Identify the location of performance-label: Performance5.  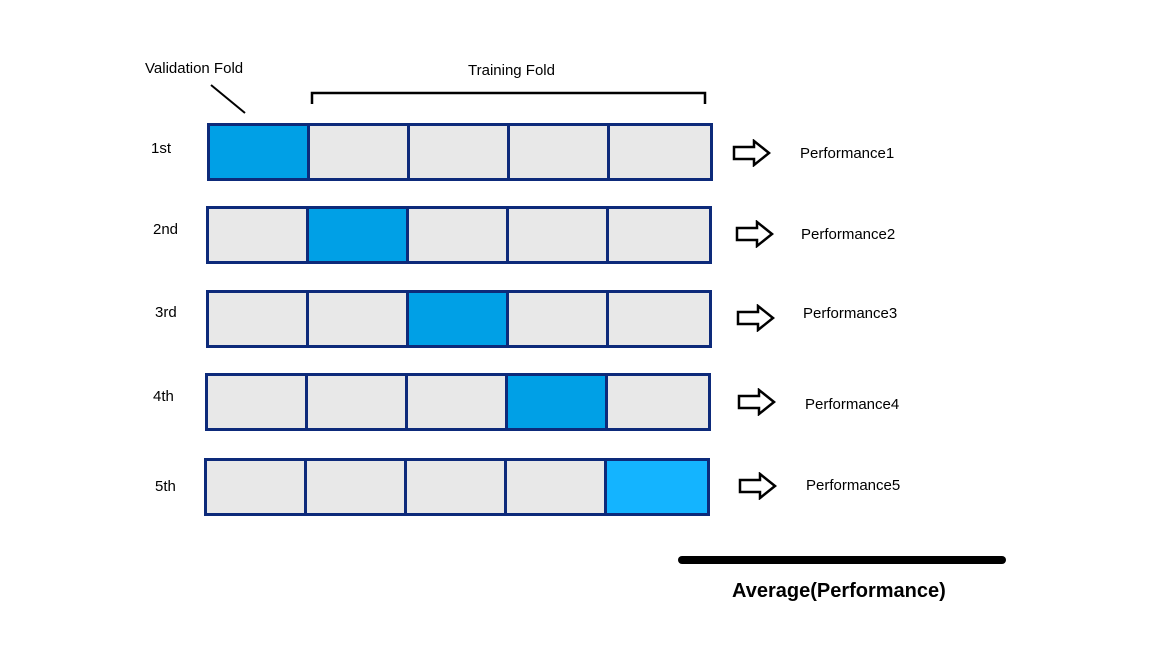
(853, 485).